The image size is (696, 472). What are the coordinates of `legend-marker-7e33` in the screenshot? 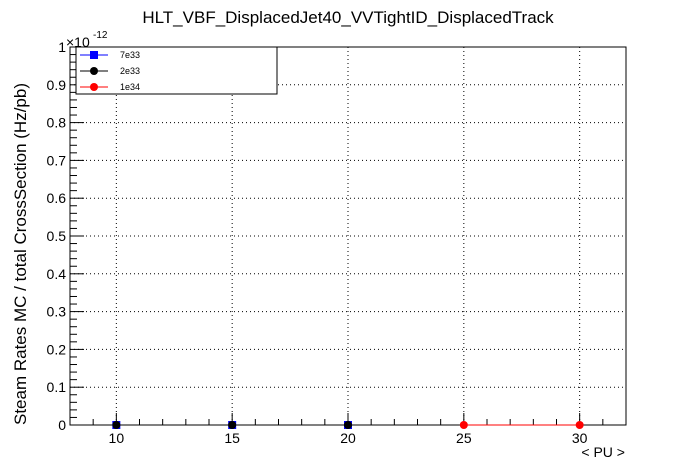 It's located at (94, 55).